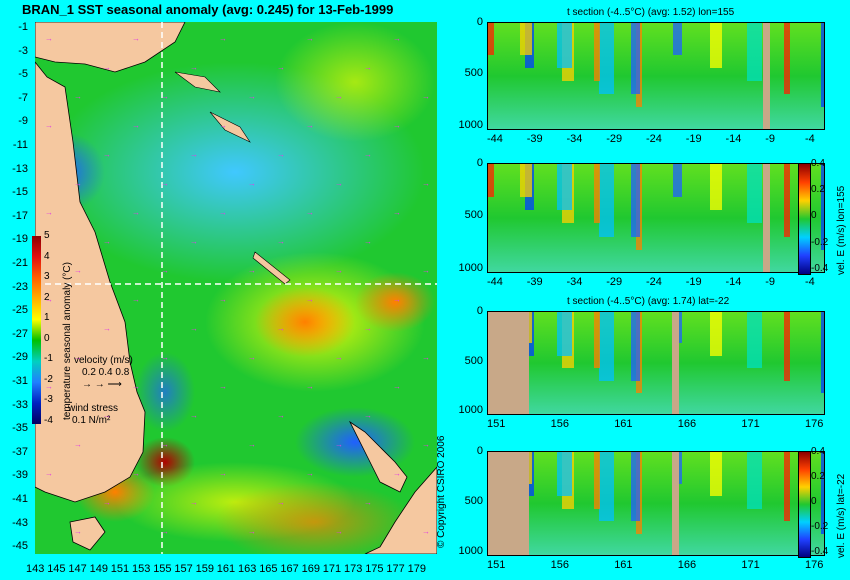  What do you see at coordinates (20, 168) in the screenshot?
I see `lat-tick-label: -13` at bounding box center [20, 168].